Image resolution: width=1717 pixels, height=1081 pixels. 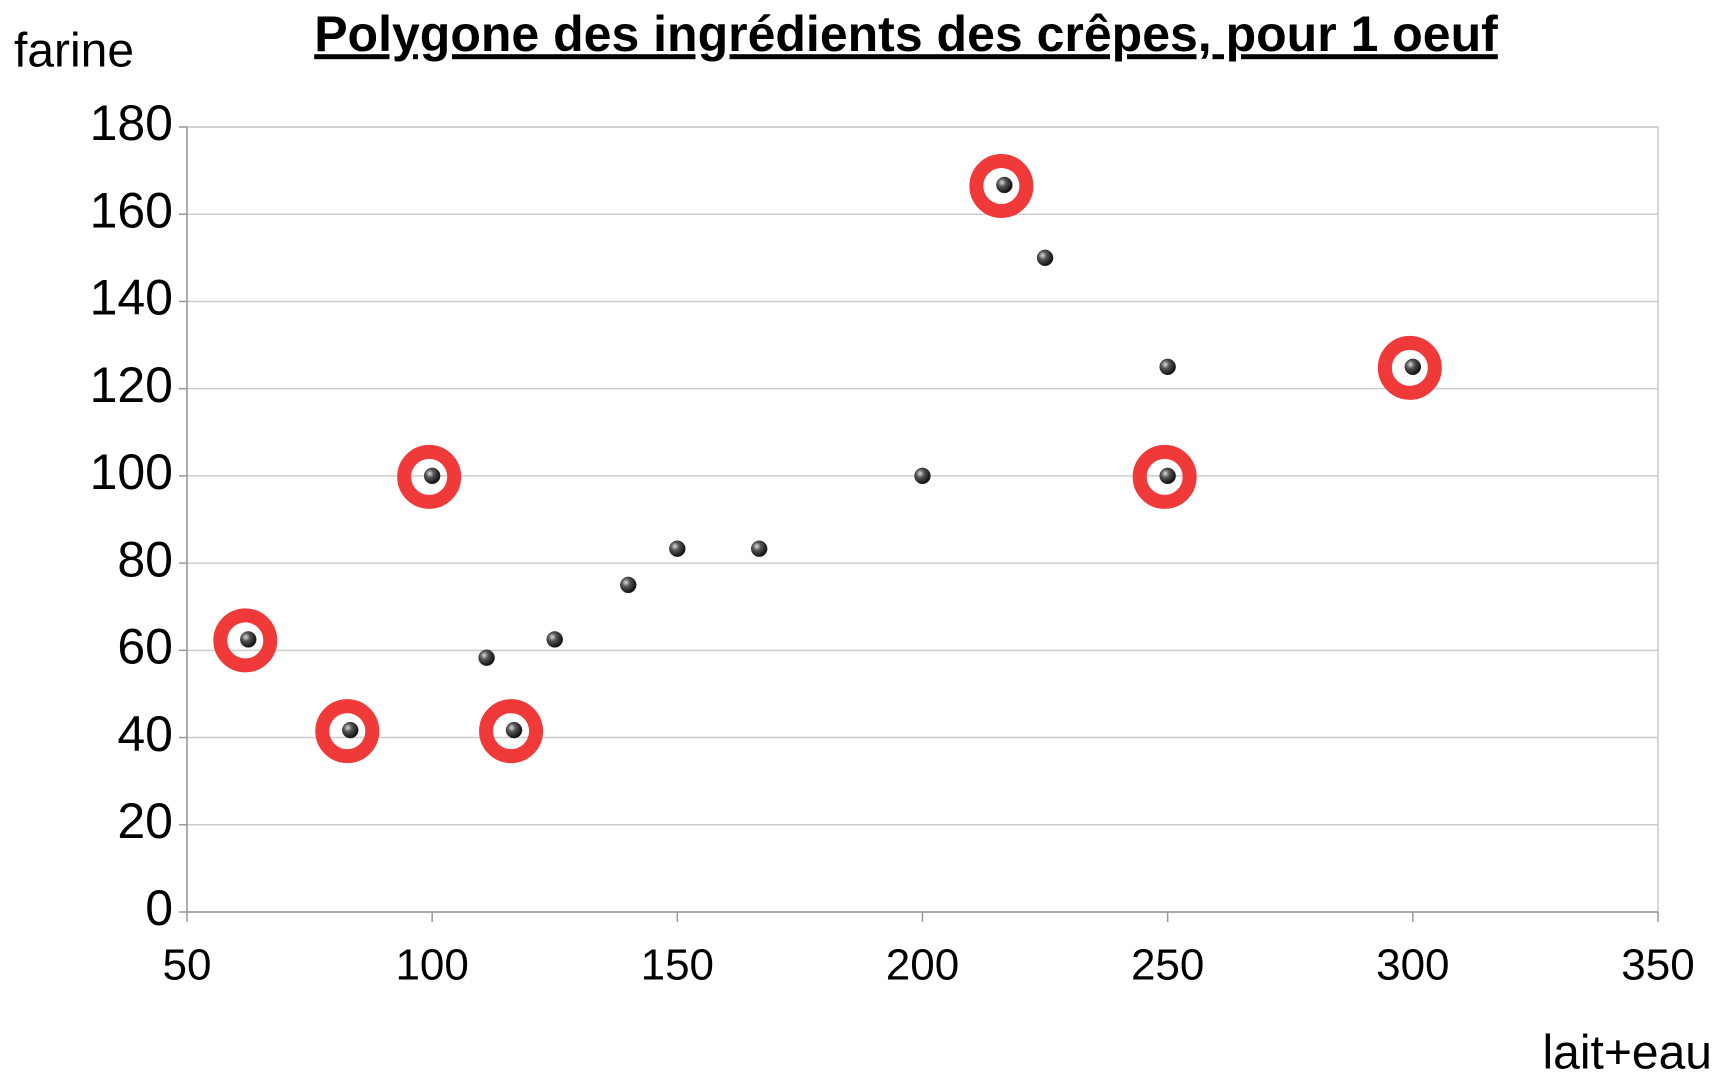 I want to click on y-tick-label: 20, so click(x=145, y=821).